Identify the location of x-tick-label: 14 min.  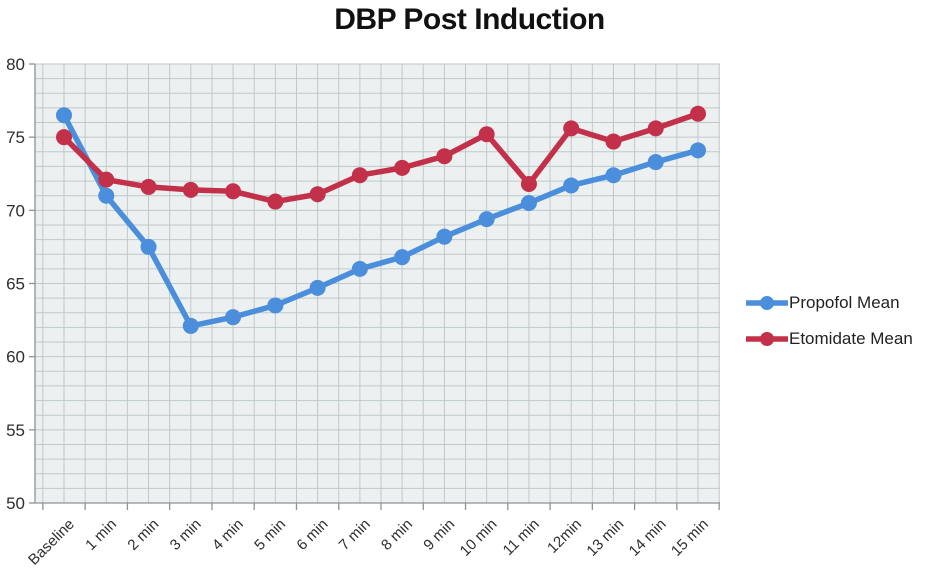
(648, 538).